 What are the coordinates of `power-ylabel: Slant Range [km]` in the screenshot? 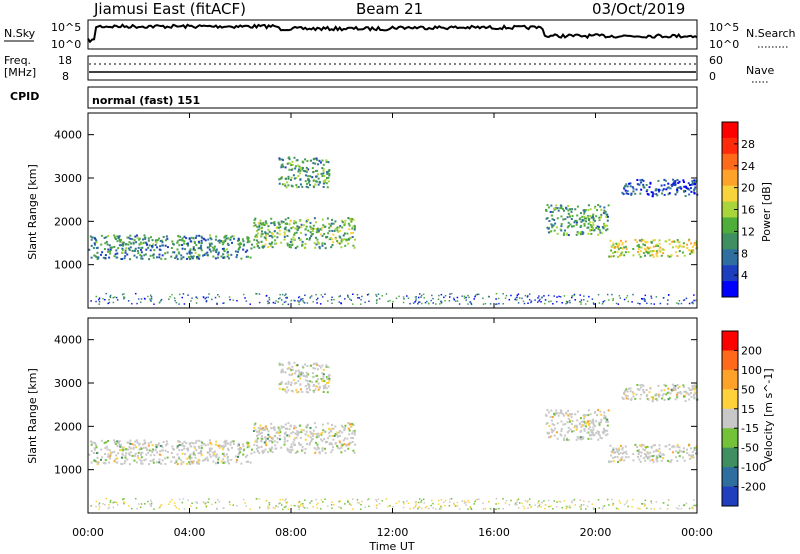 It's located at (32, 212).